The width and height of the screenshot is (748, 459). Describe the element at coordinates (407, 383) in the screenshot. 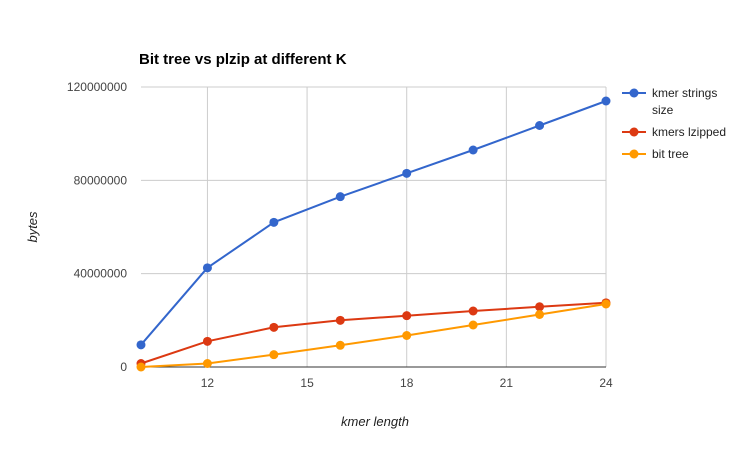

I see `x-tick-label: 18` at that location.